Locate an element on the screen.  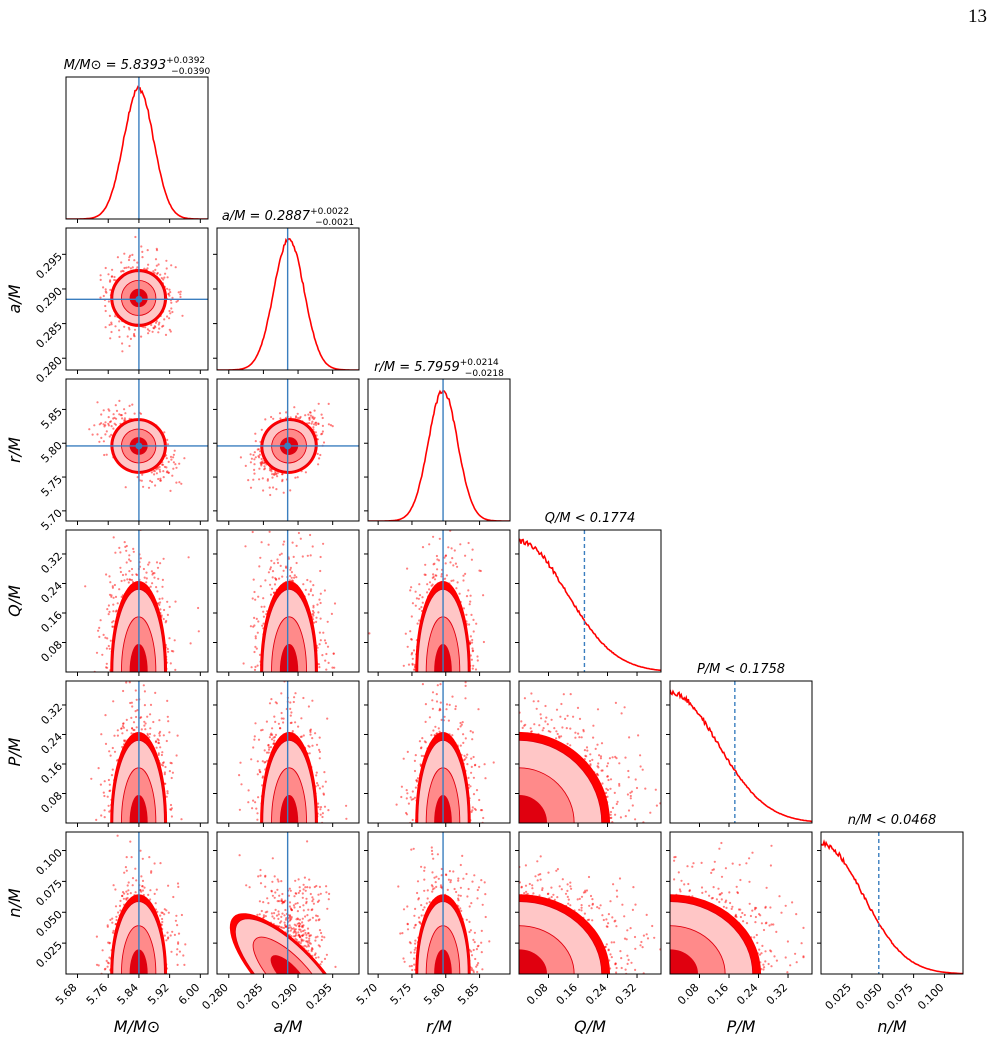
panel-Q-Q: Q/M < 0.1774 is located at coordinates (588, 593).